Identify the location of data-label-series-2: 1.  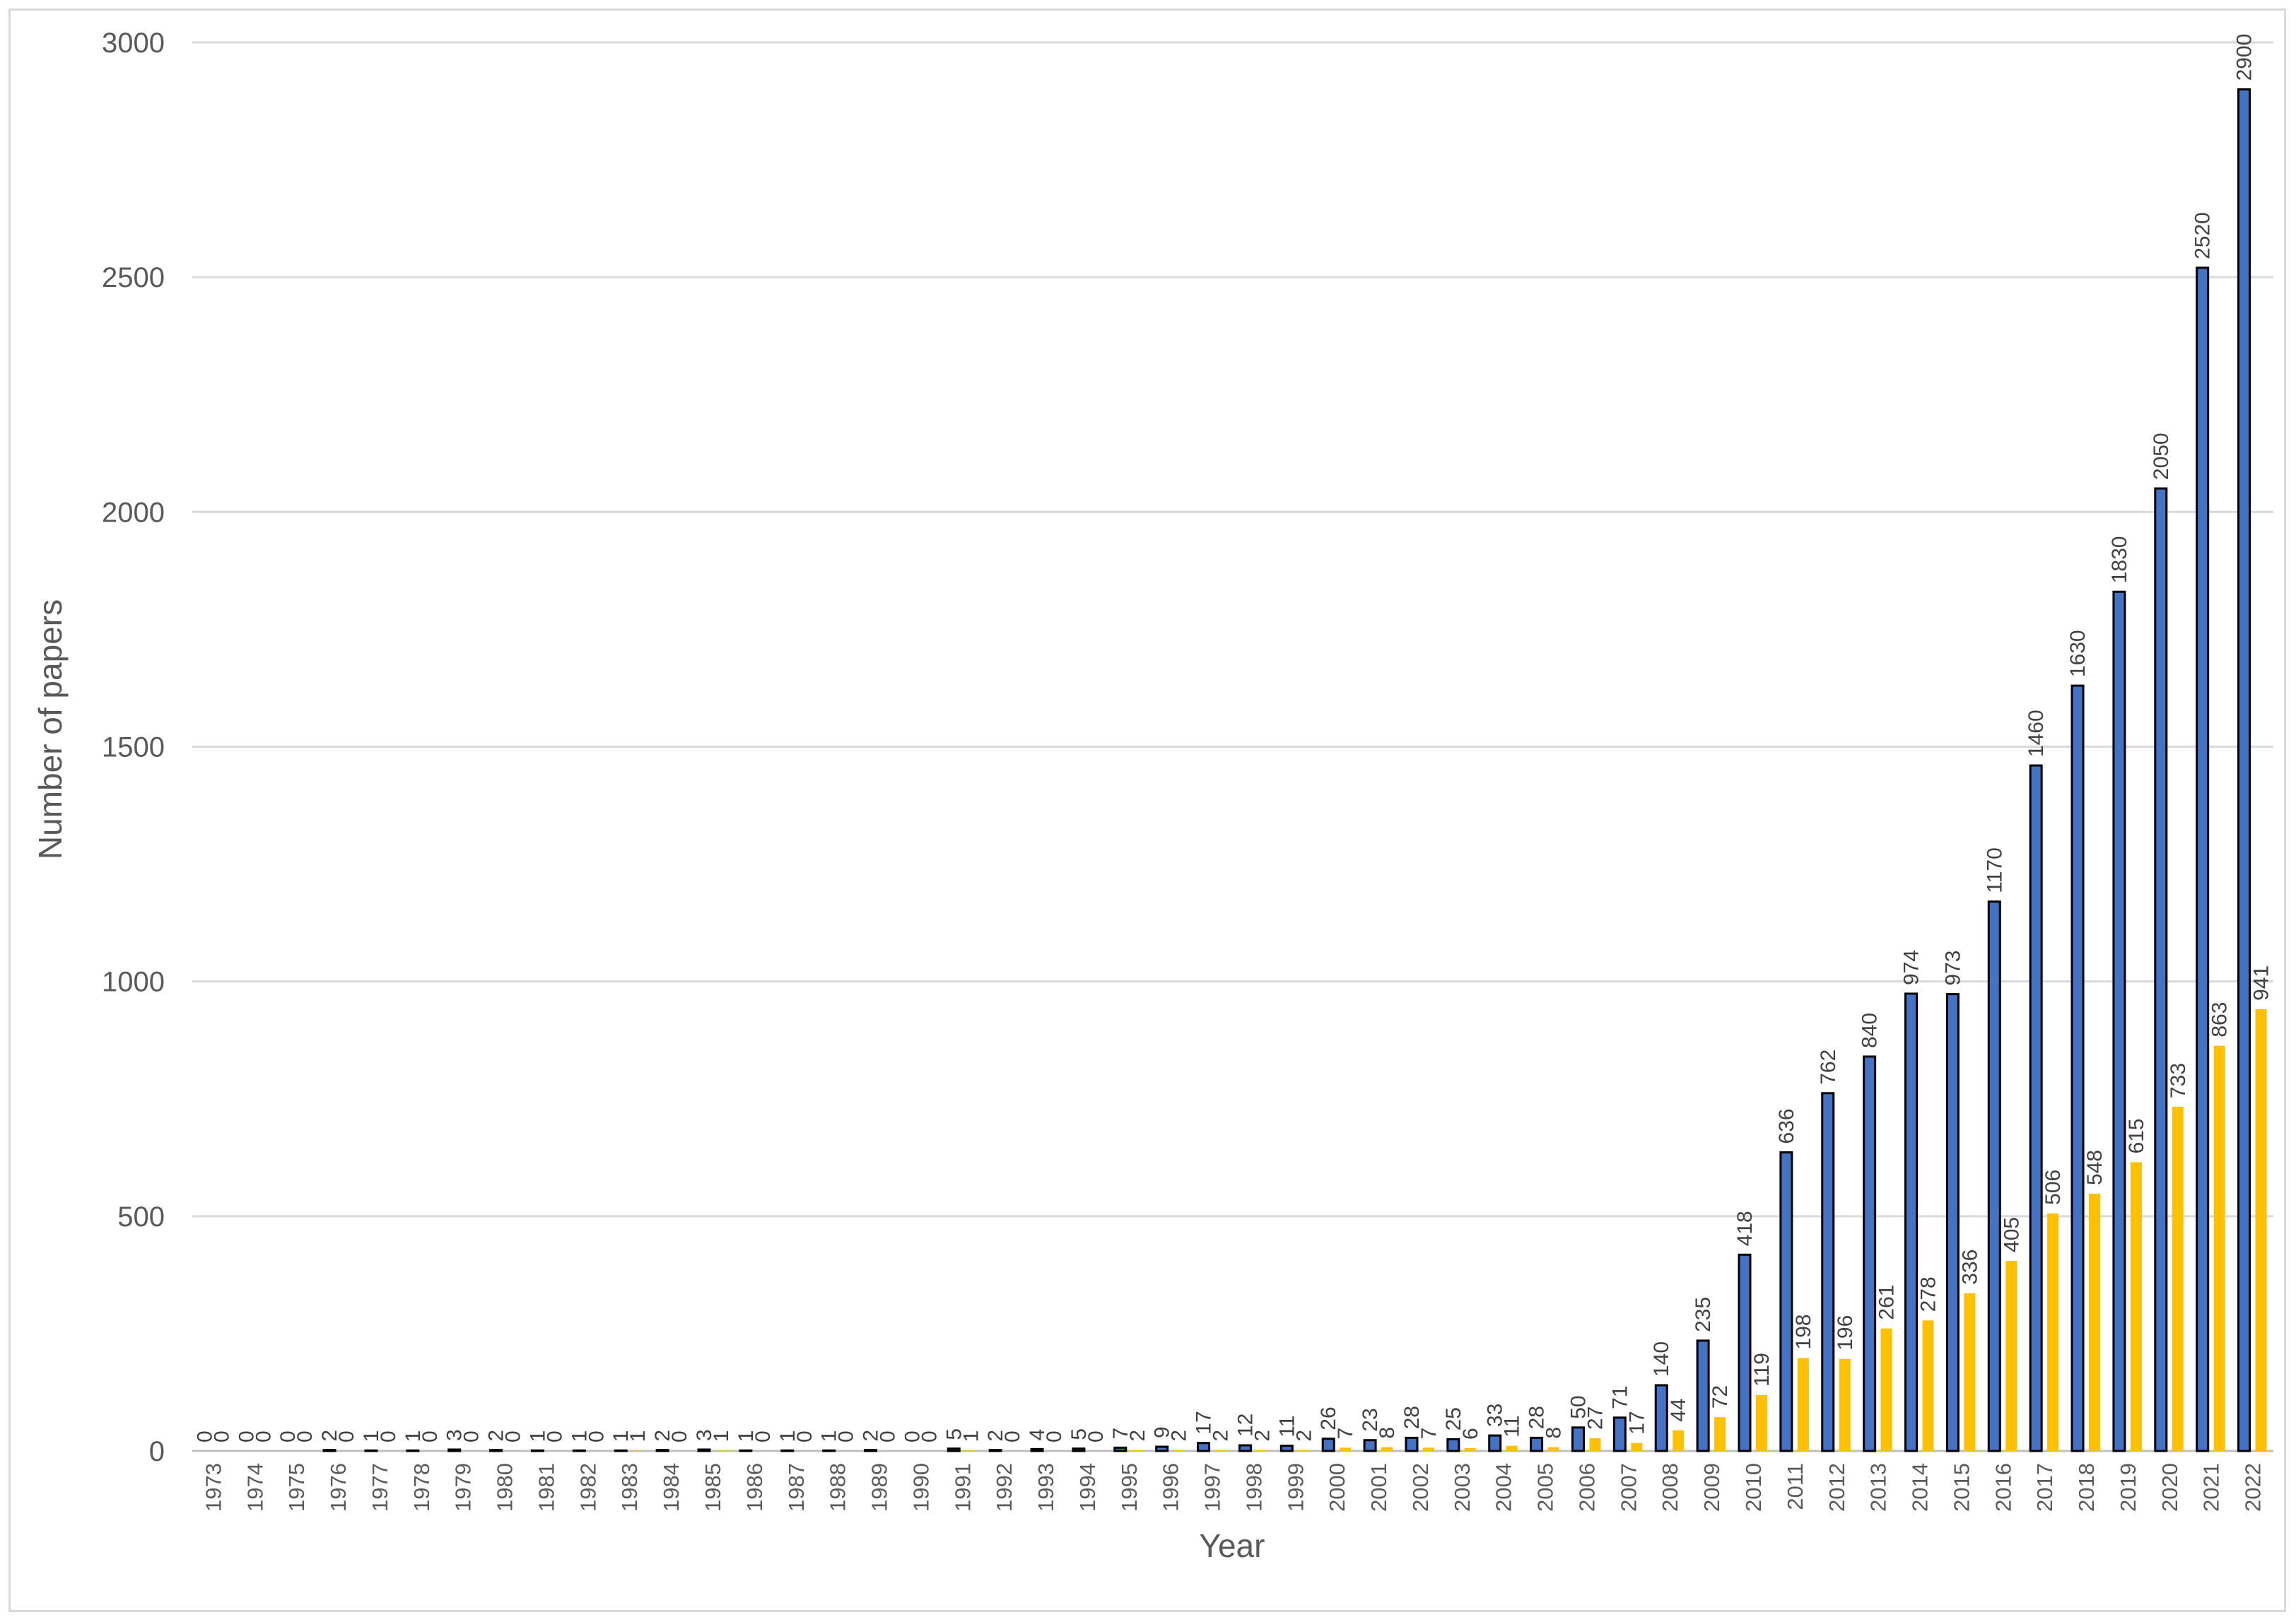
(971, 1436).